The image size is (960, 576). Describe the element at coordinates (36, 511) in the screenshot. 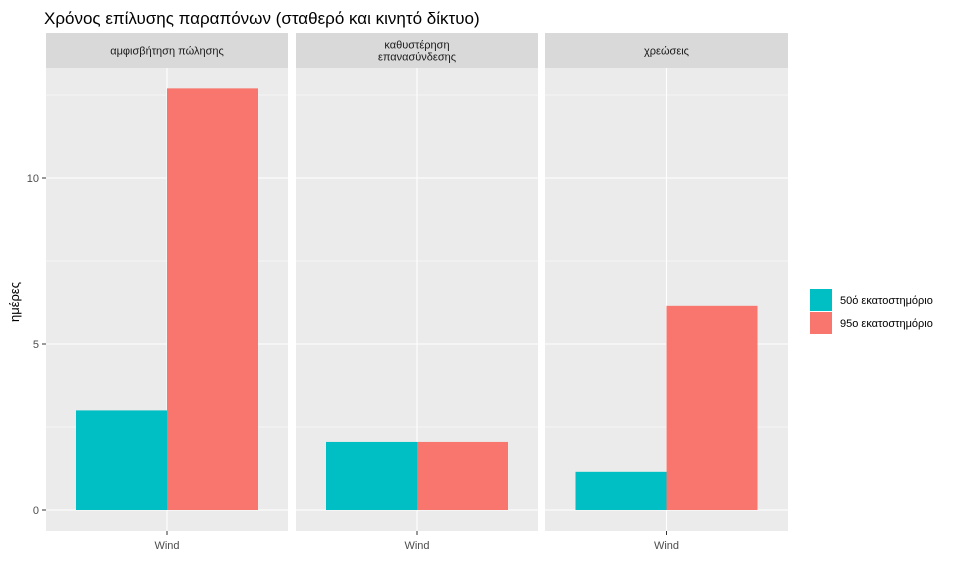

I see `y-tick-label: 0` at that location.